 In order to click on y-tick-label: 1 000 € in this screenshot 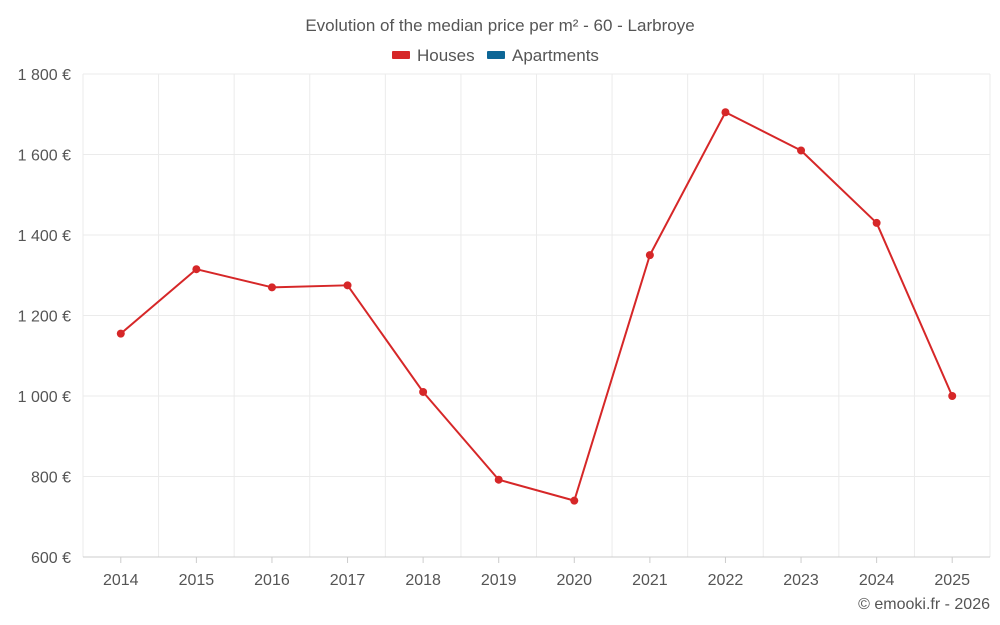, I will do `click(44, 397)`.